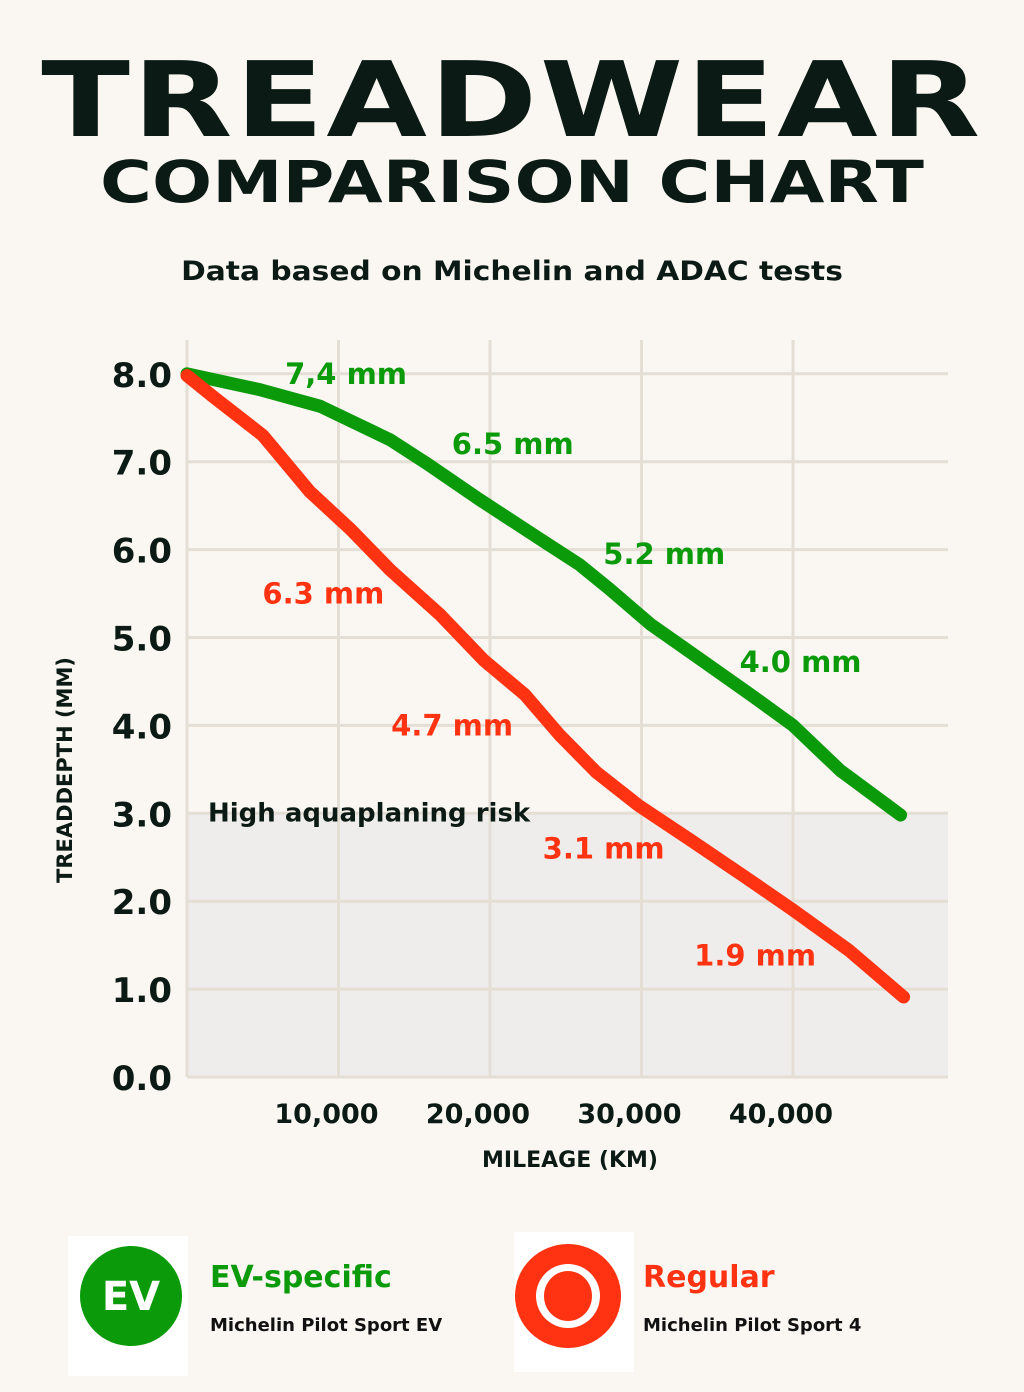  I want to click on legend-regular-subtitle: Michelin Pilot Sport 4, so click(752, 1325).